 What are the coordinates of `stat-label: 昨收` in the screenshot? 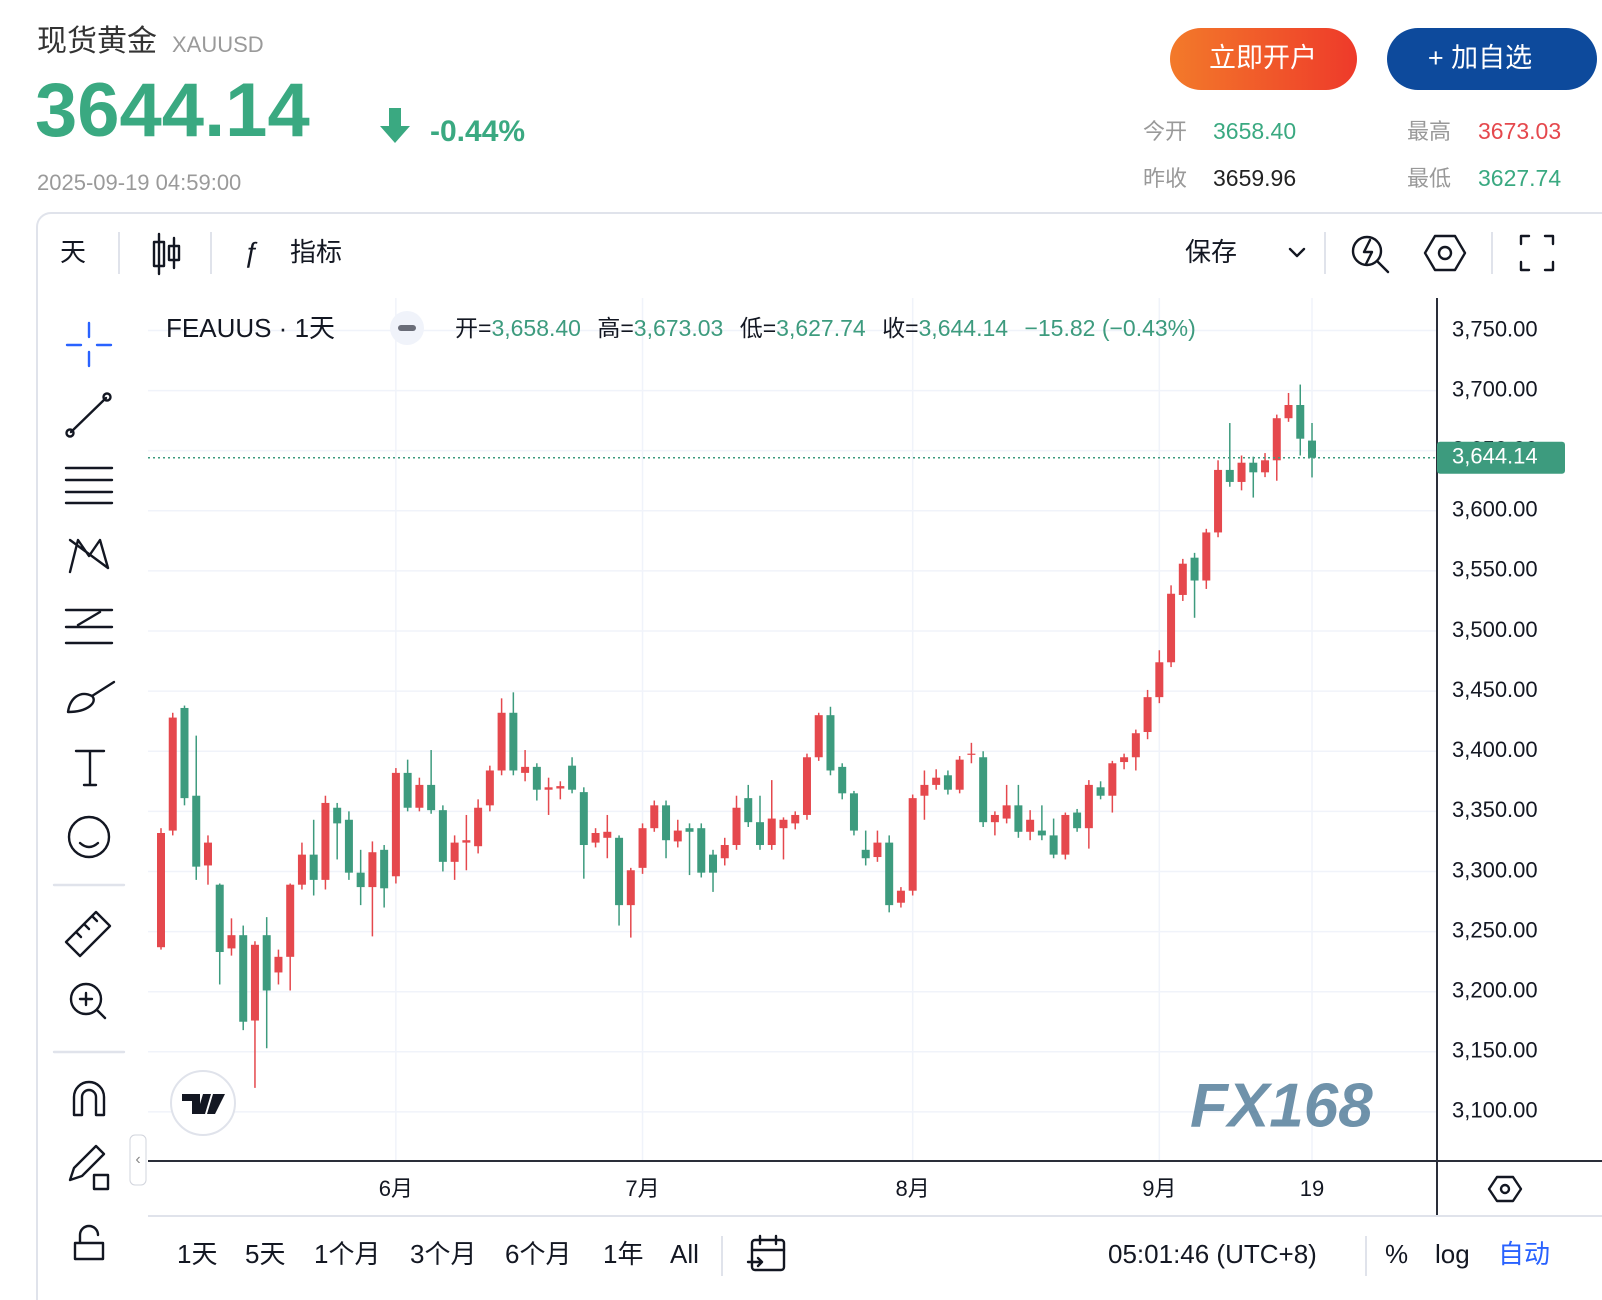 It's located at (1165, 178).